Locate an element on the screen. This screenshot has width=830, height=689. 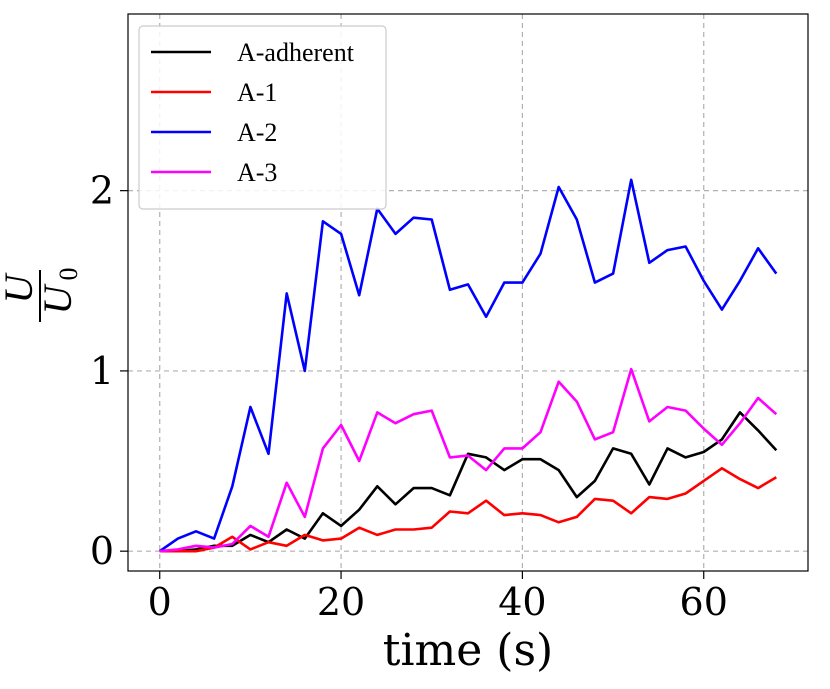
x-tick-label: 40 is located at coordinates (522, 602).